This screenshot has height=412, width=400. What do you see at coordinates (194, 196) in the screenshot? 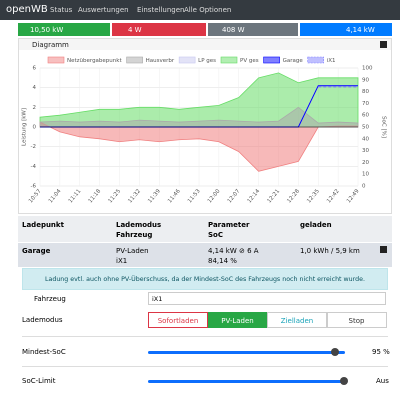
I see `x-tick-label: 11:53` at bounding box center [194, 196].